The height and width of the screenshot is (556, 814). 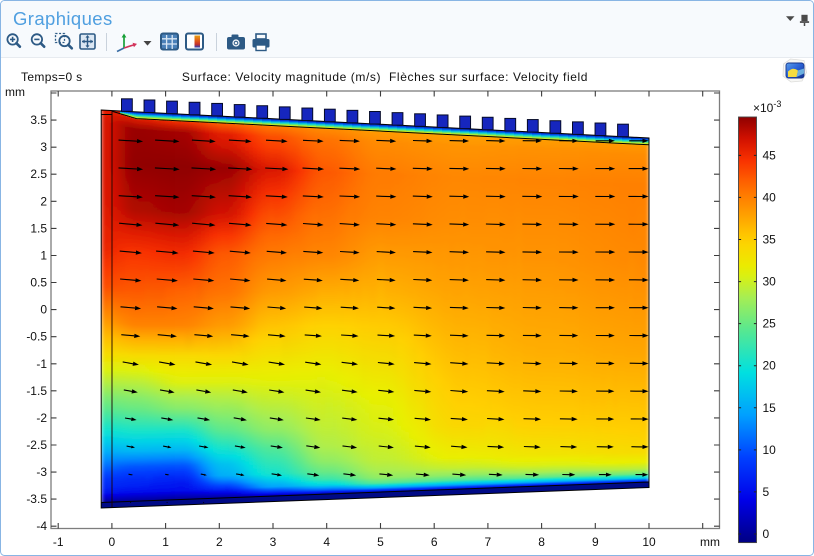 What do you see at coordinates (770, 366) in the screenshot?
I see `svg-text: 20` at bounding box center [770, 366].